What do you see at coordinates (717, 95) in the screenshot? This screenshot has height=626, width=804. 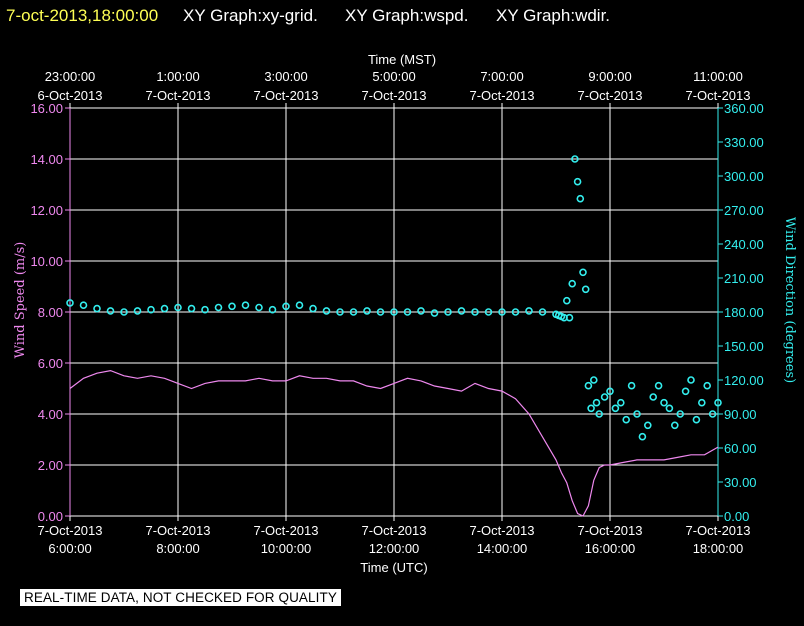 I see `top-tick-date-6: 7-Oct-2013` at bounding box center [717, 95].